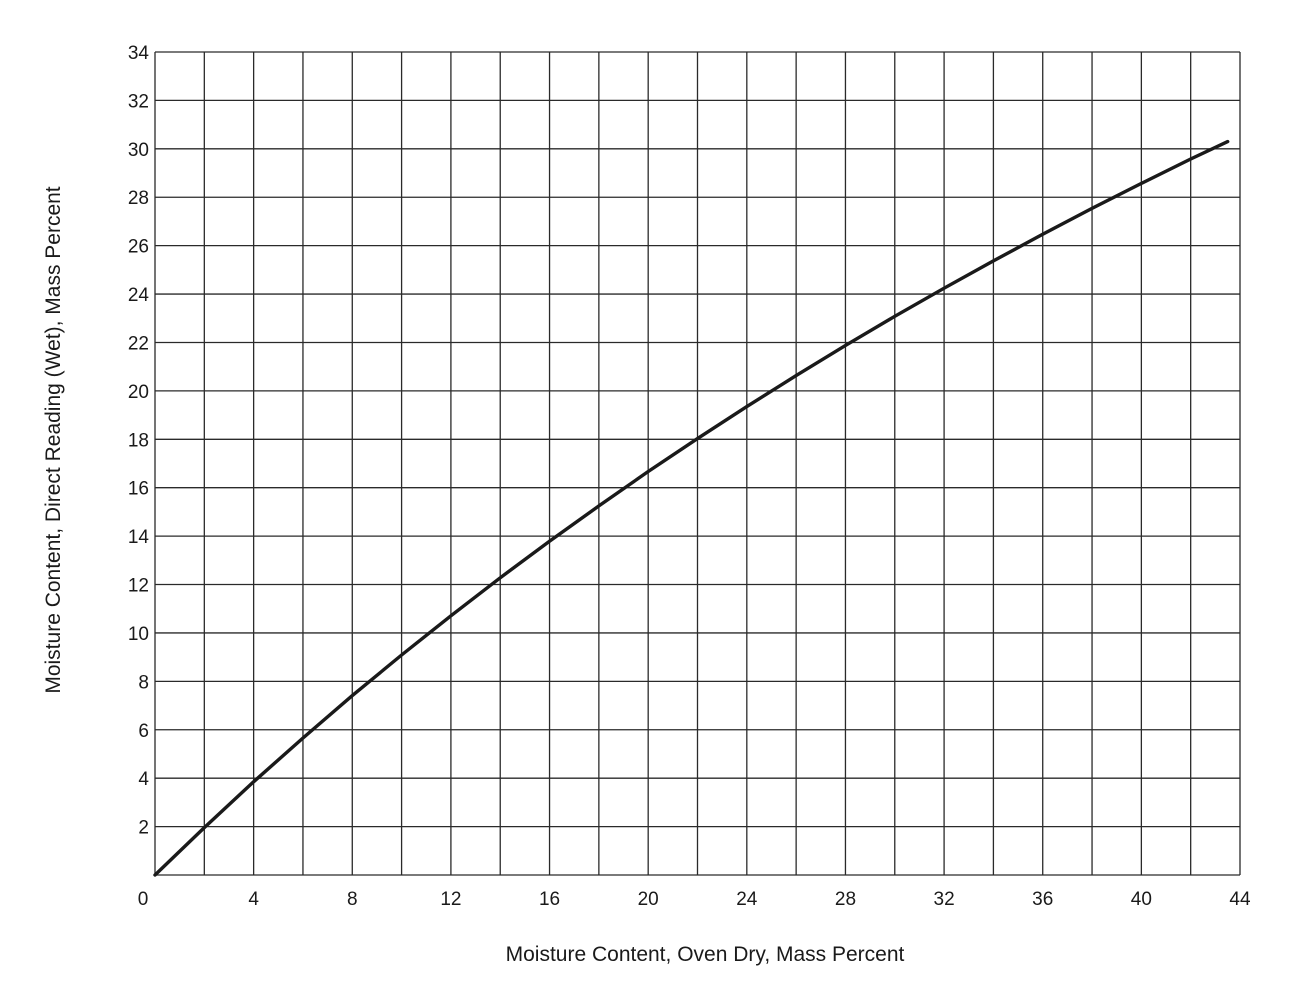 This screenshot has height=1000, width=1314. I want to click on y-tick-label: 14, so click(139, 537).